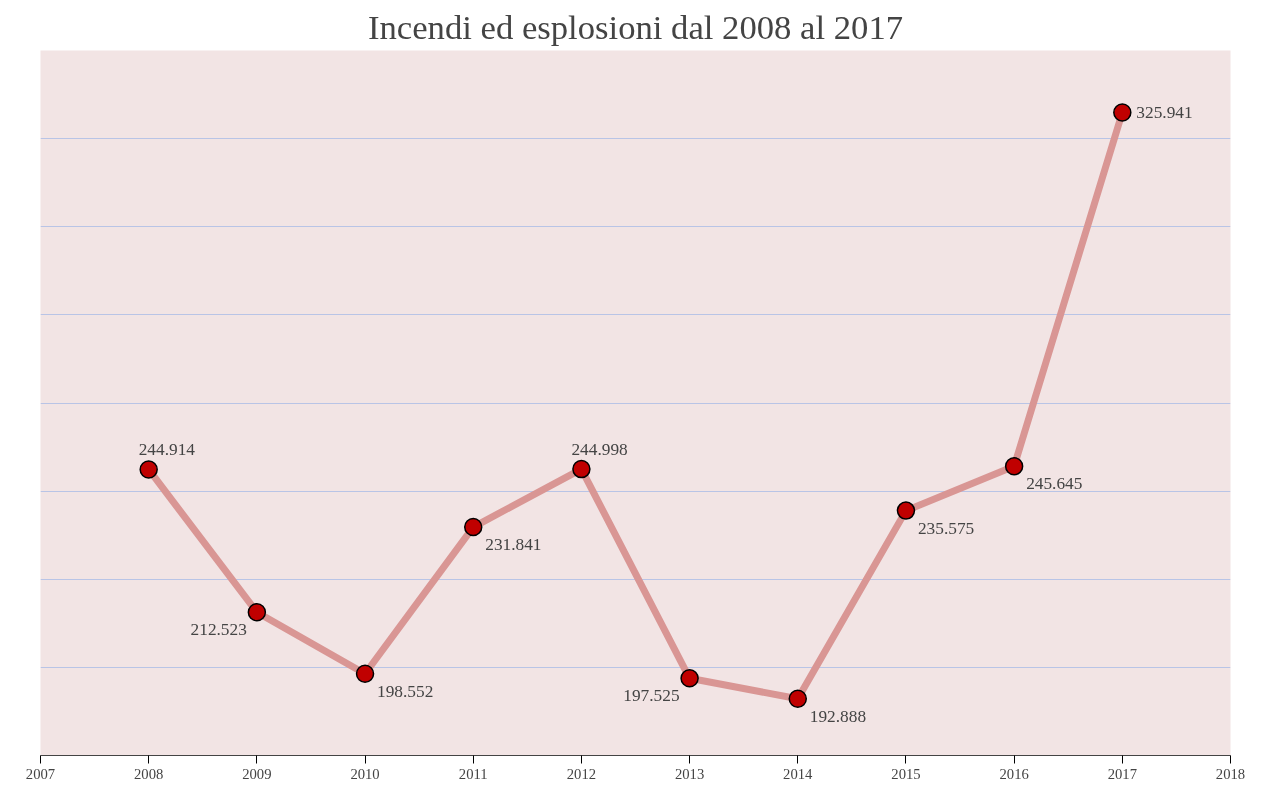 This screenshot has height=803, width=1276. I want to click on x-tick-label: 2016, so click(1014, 773).